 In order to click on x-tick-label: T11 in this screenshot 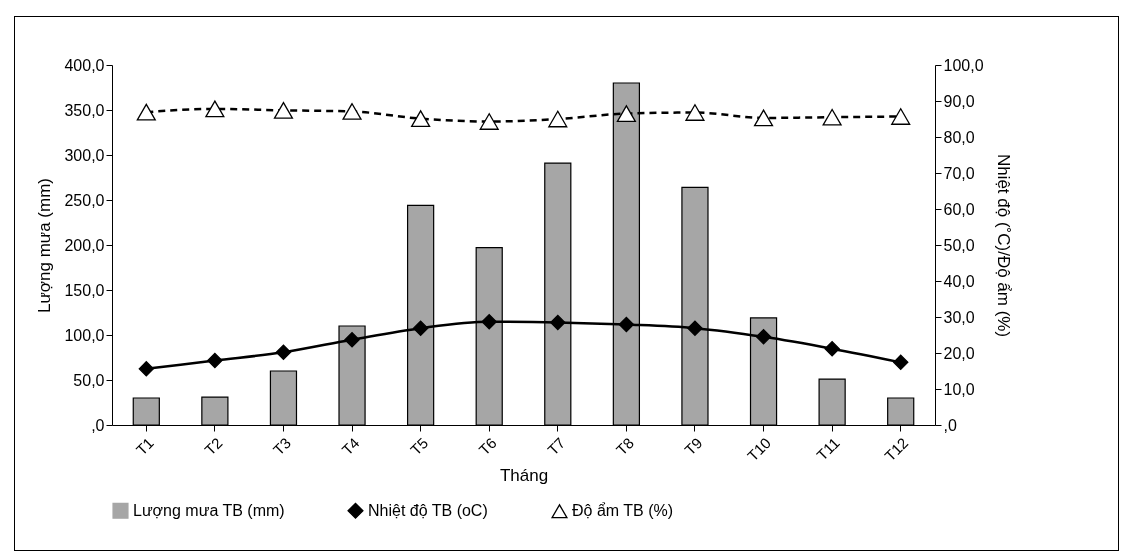, I will do `click(828, 449)`.